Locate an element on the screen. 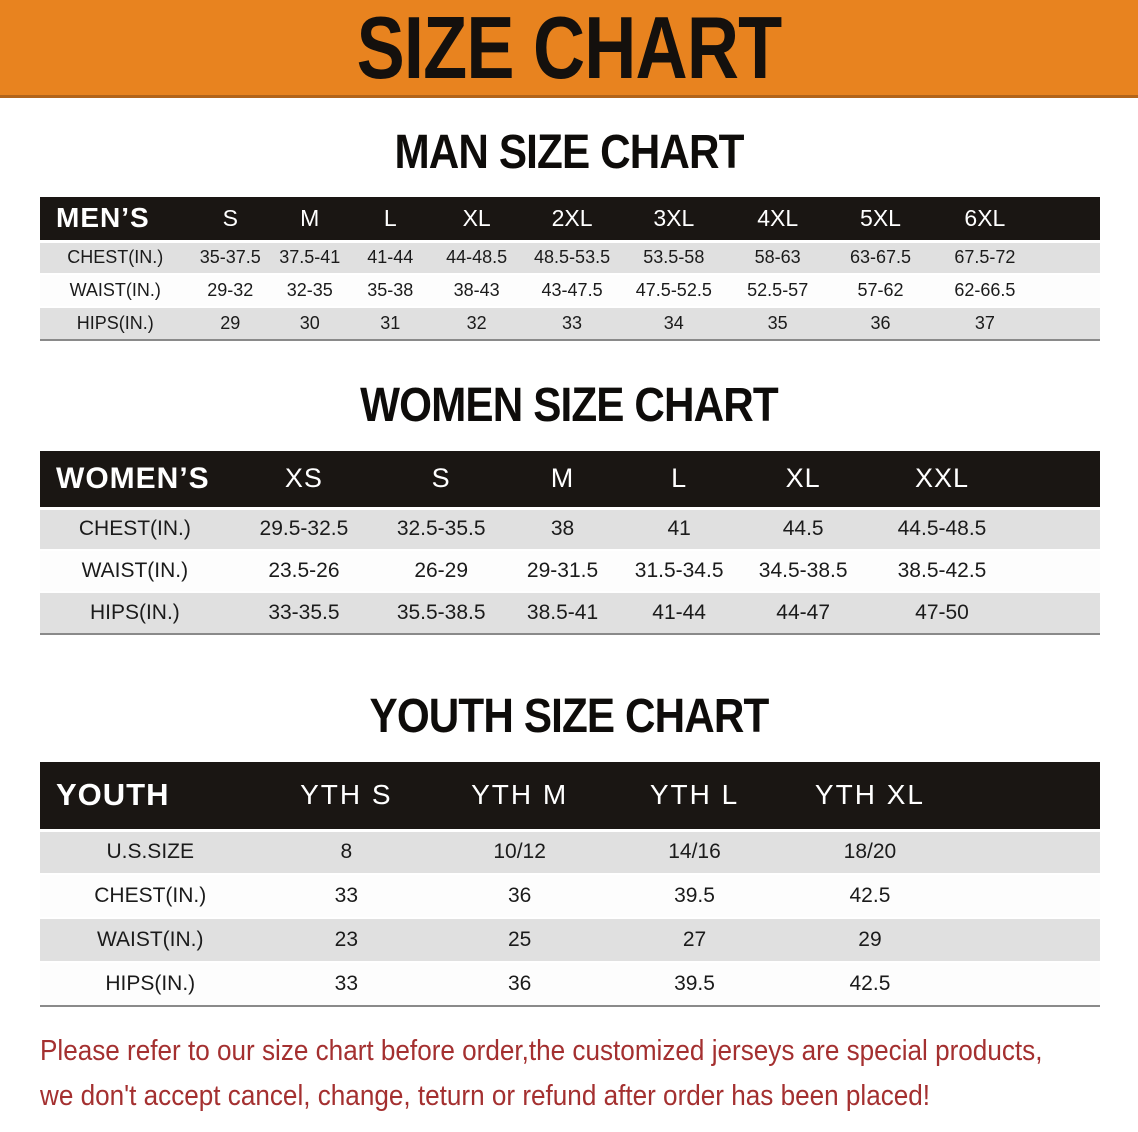  size-column-header: L is located at coordinates (390, 220).